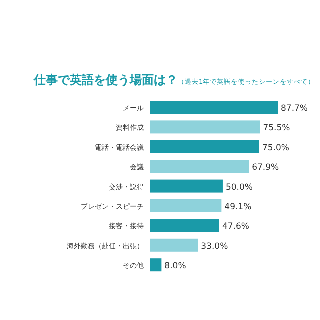 This screenshot has width=320, height=320. What do you see at coordinates (236, 227) in the screenshot?
I see `data-label: 47.6%` at bounding box center [236, 227].